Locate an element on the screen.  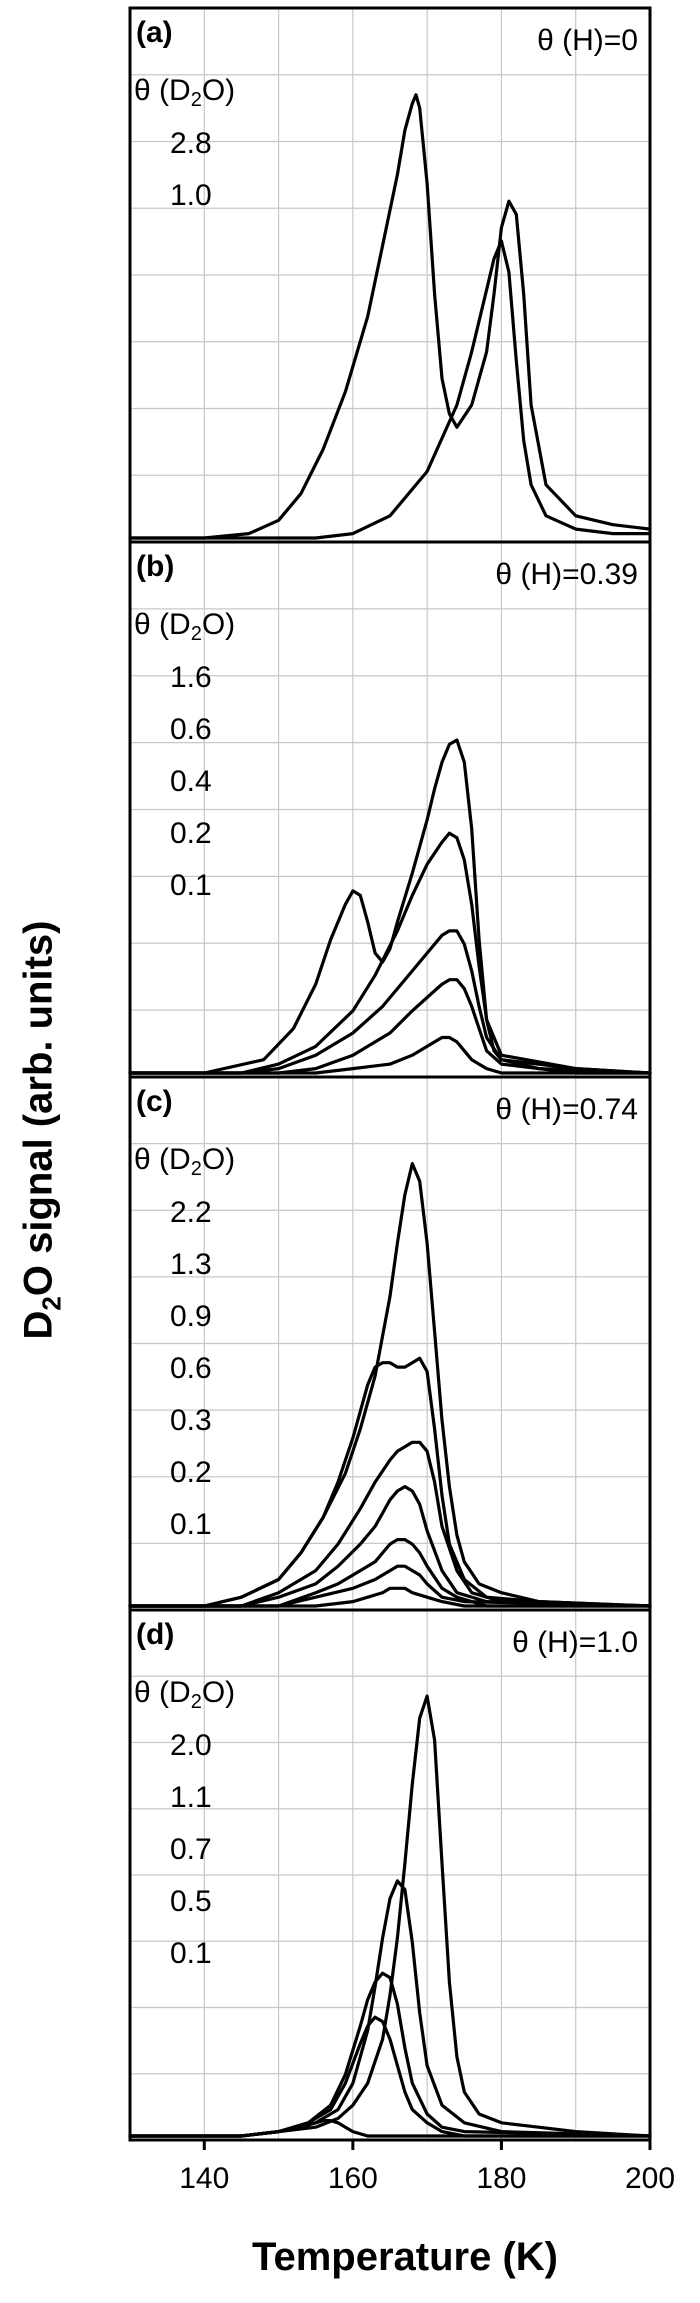
legend-value: 2.2 is located at coordinates (191, 1212).